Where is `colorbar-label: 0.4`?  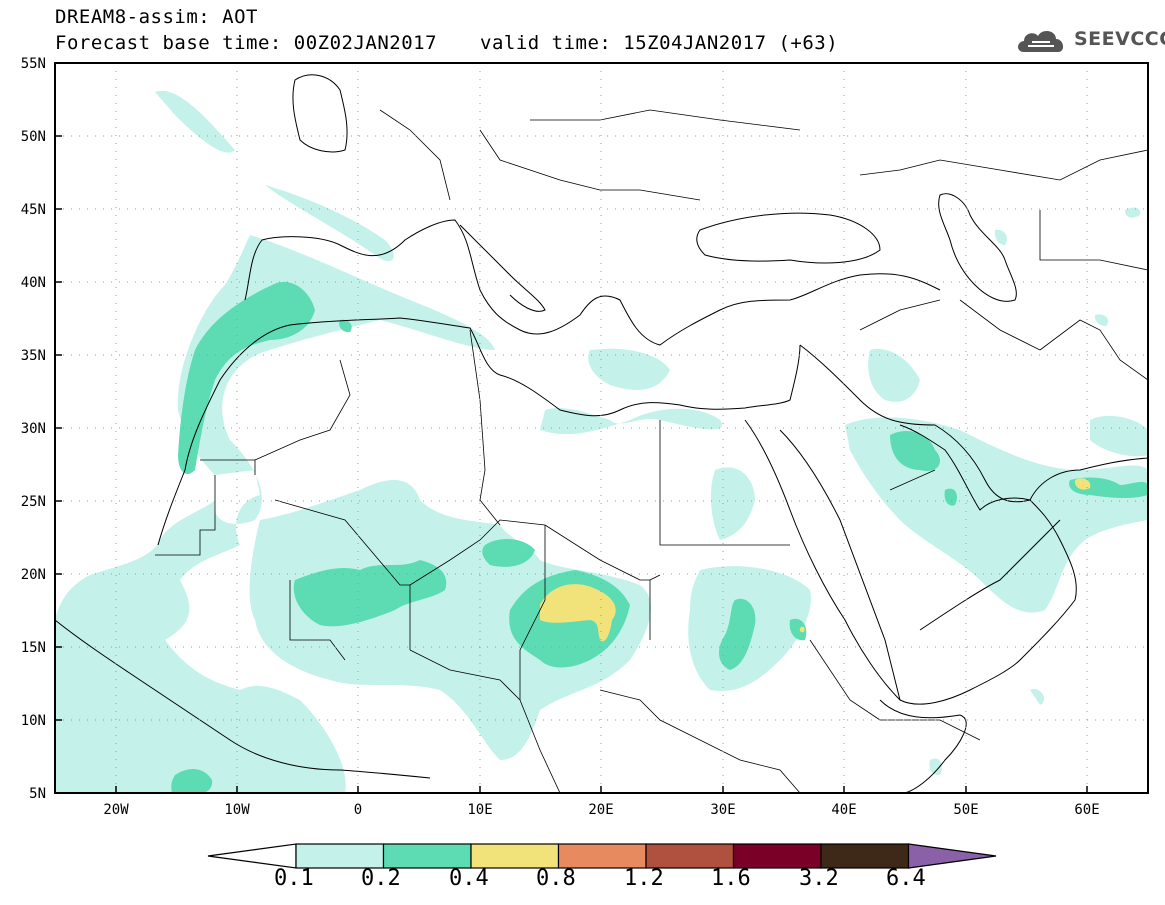 colorbar-label: 0.4 is located at coordinates (469, 878).